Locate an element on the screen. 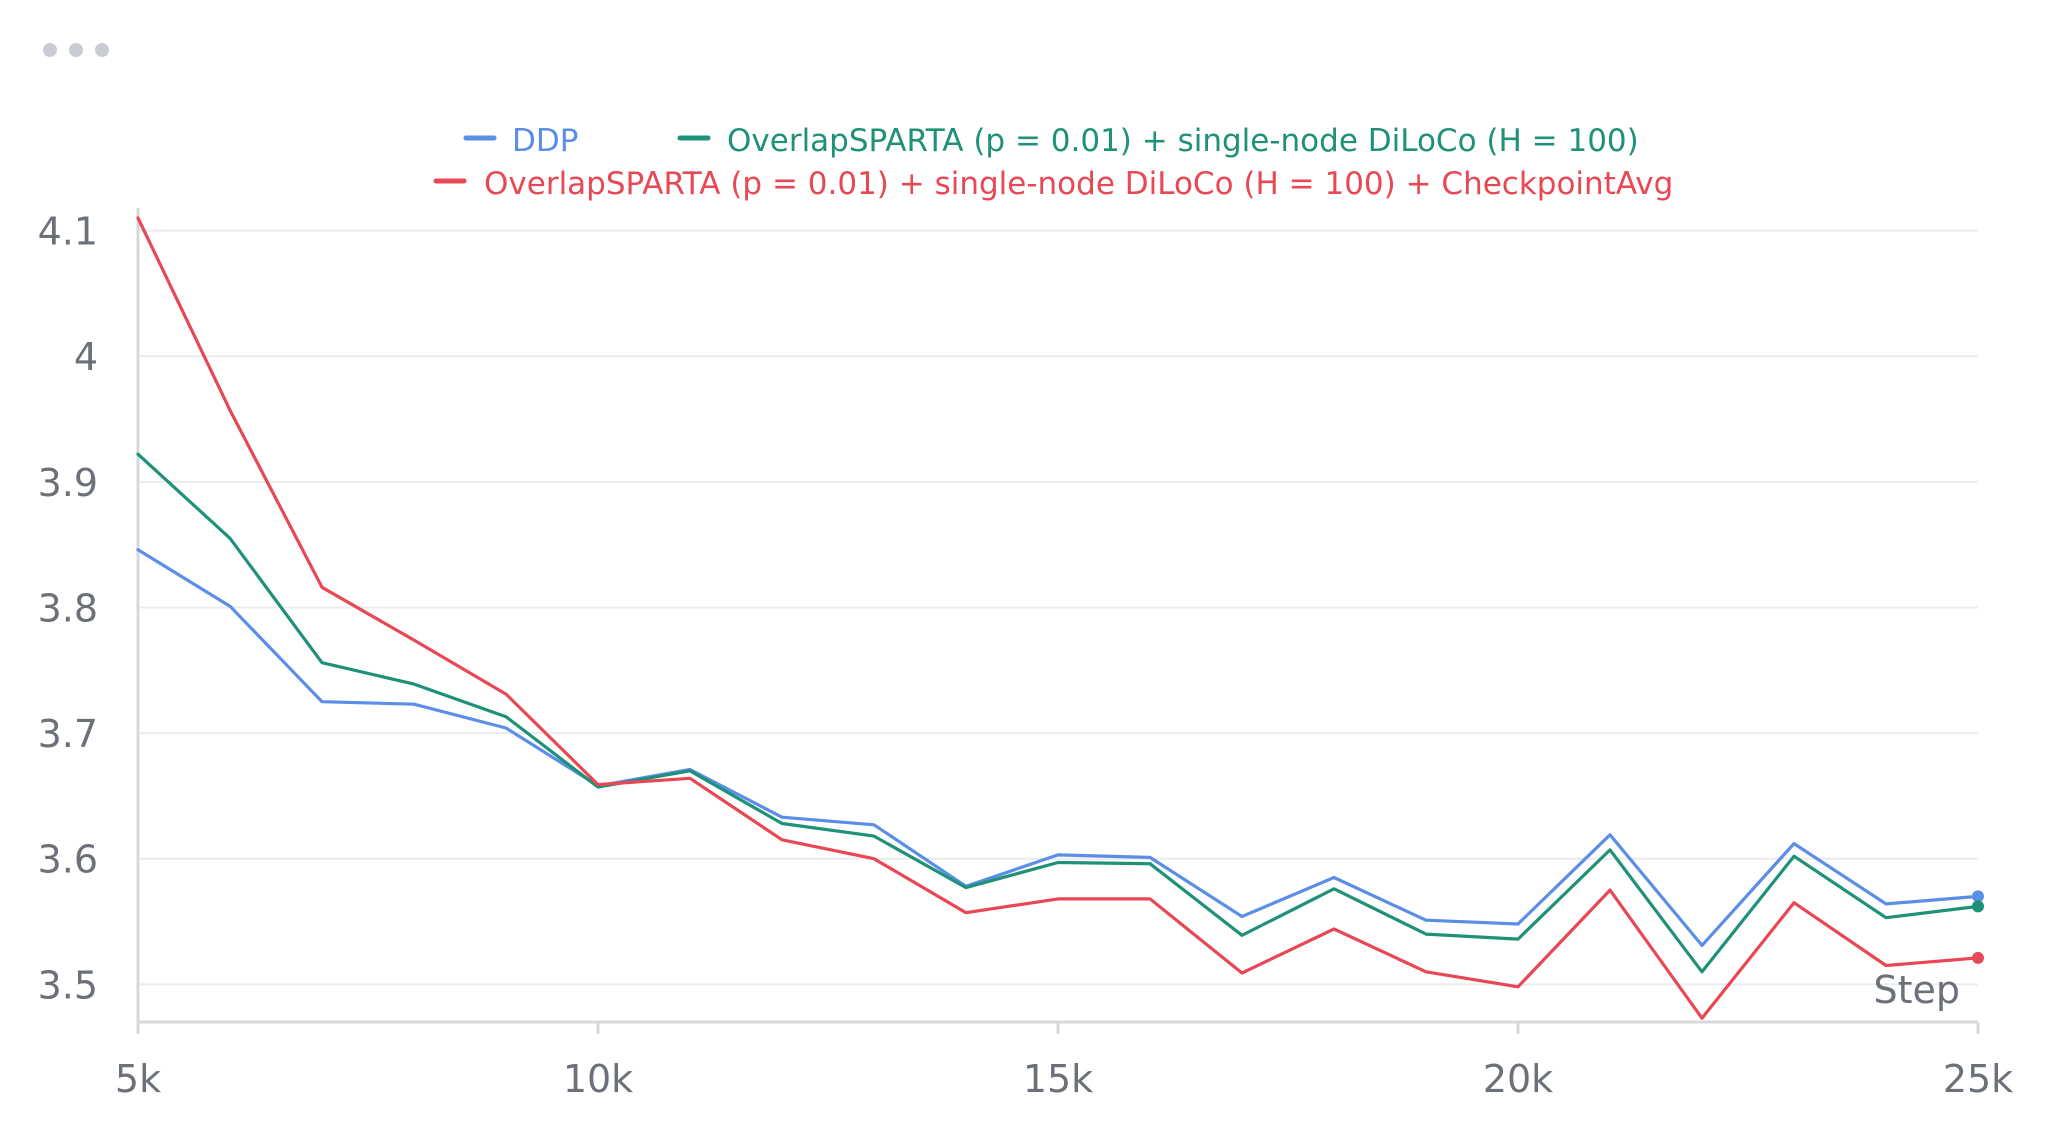  x-tick-label: 5k is located at coordinates (138, 1079).